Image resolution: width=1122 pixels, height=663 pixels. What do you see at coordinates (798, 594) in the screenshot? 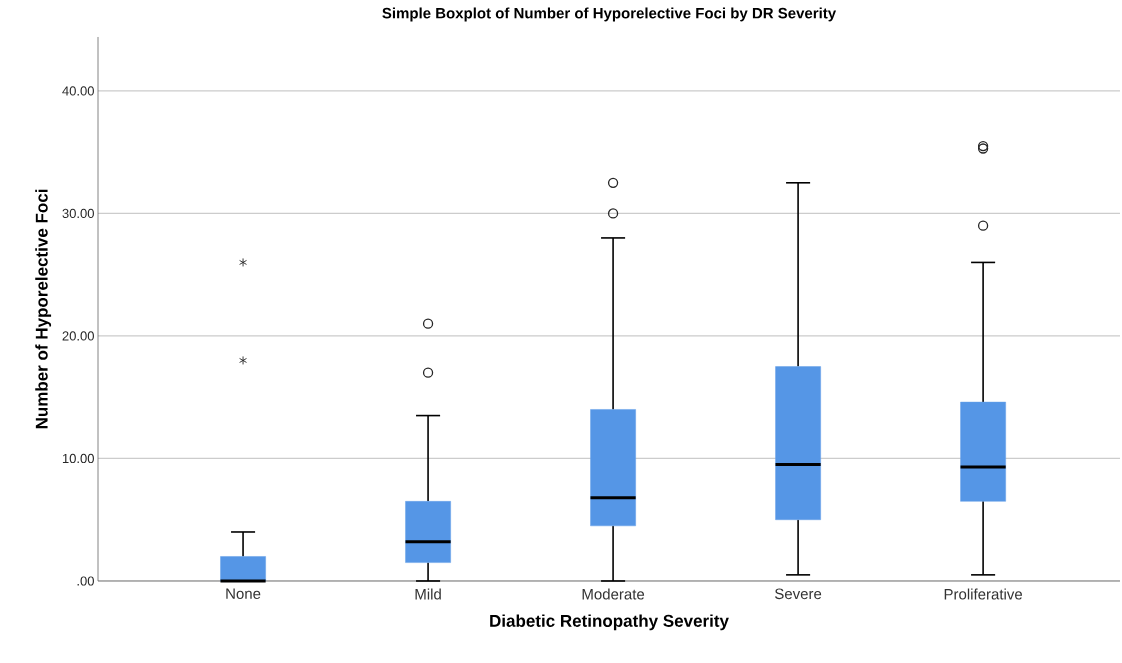
I see `x-tick-label: Severe` at bounding box center [798, 594].